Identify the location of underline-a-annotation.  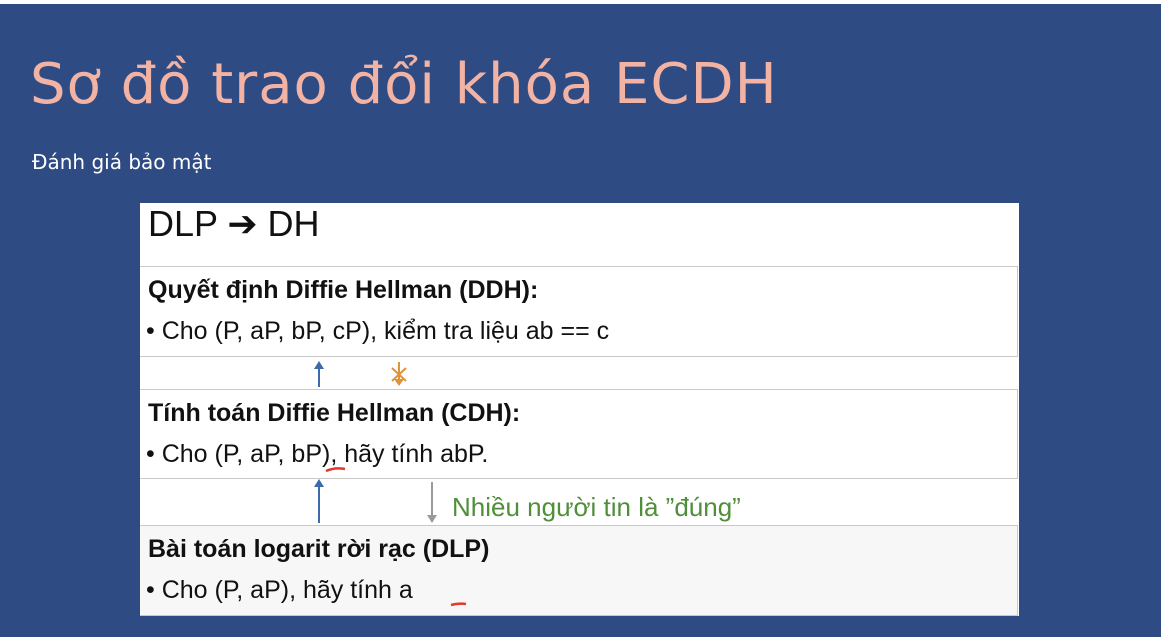
(458, 604).